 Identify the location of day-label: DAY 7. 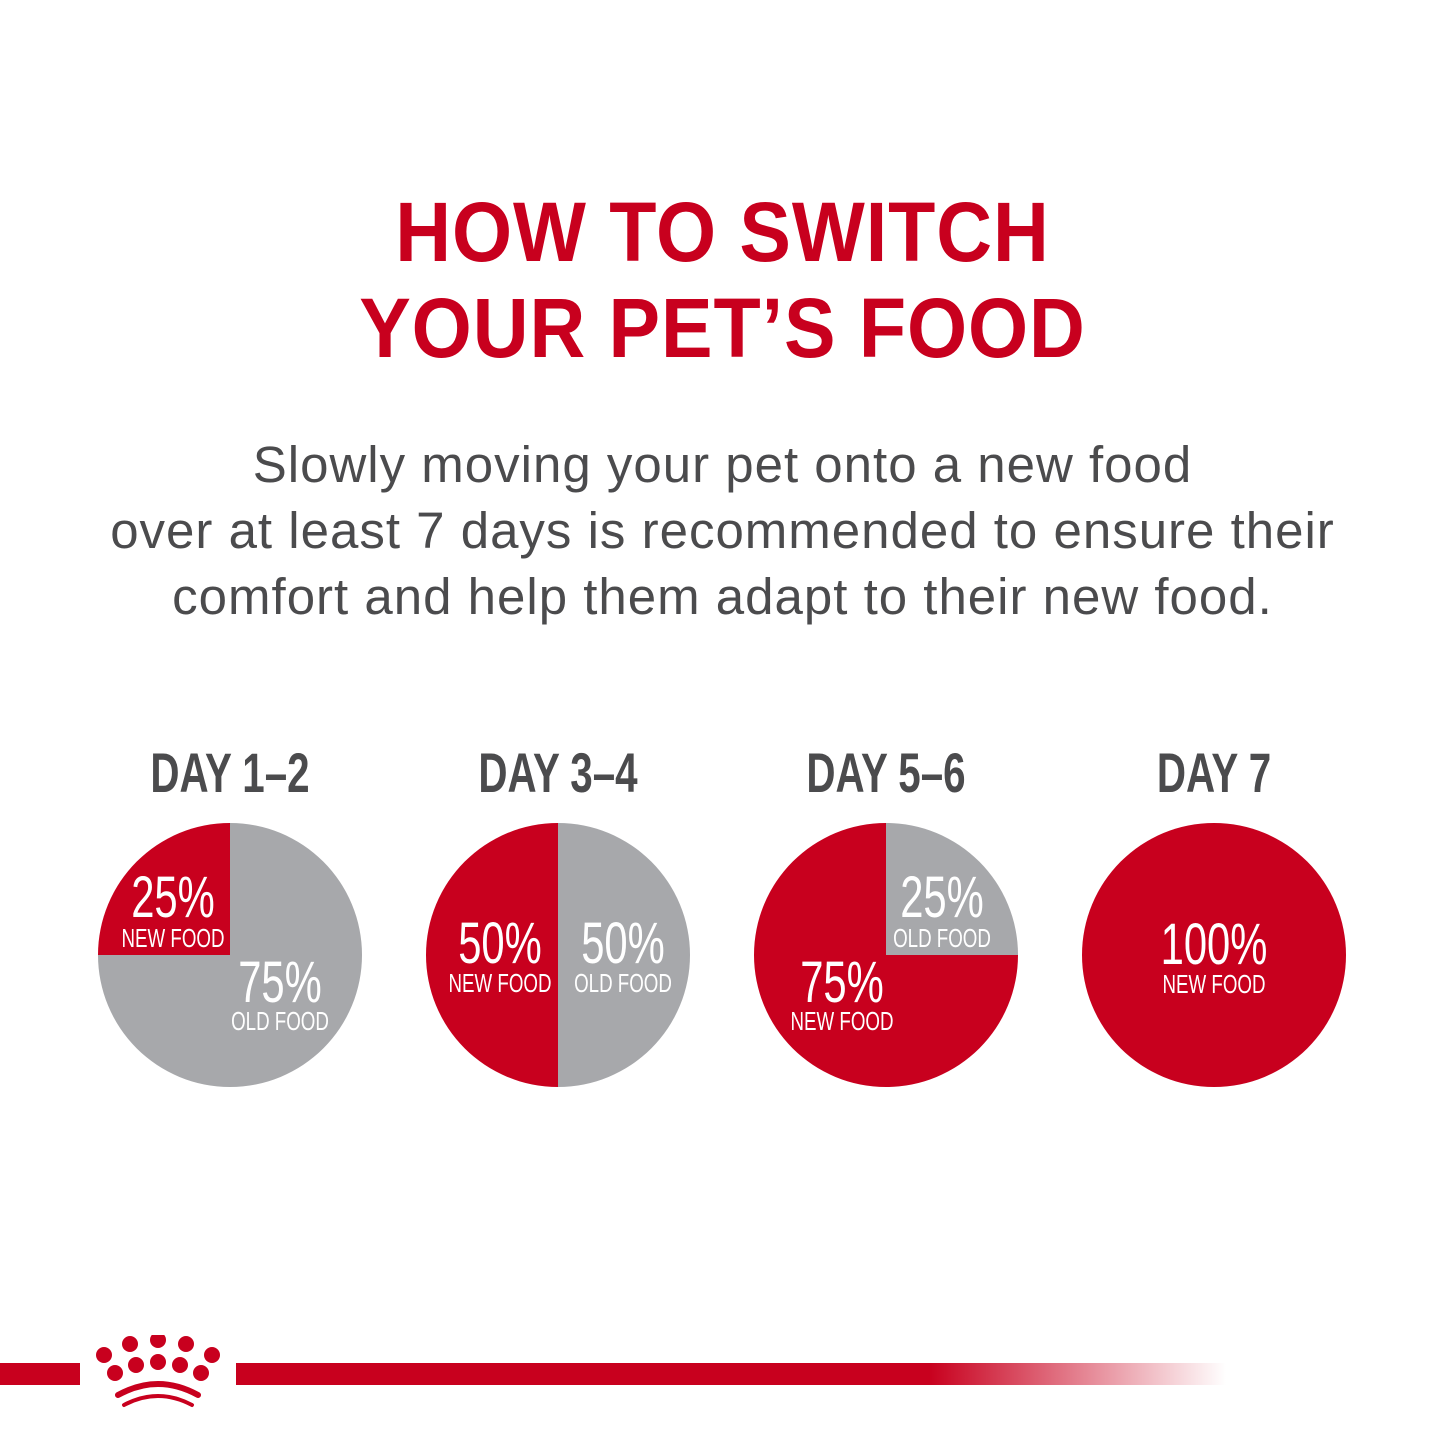
(1214, 772).